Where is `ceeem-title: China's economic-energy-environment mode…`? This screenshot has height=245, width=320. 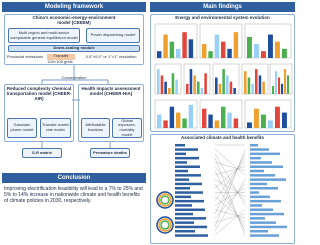
ceeem-title: China's economic-energy-environment mode… is located at coordinates (74, 20).